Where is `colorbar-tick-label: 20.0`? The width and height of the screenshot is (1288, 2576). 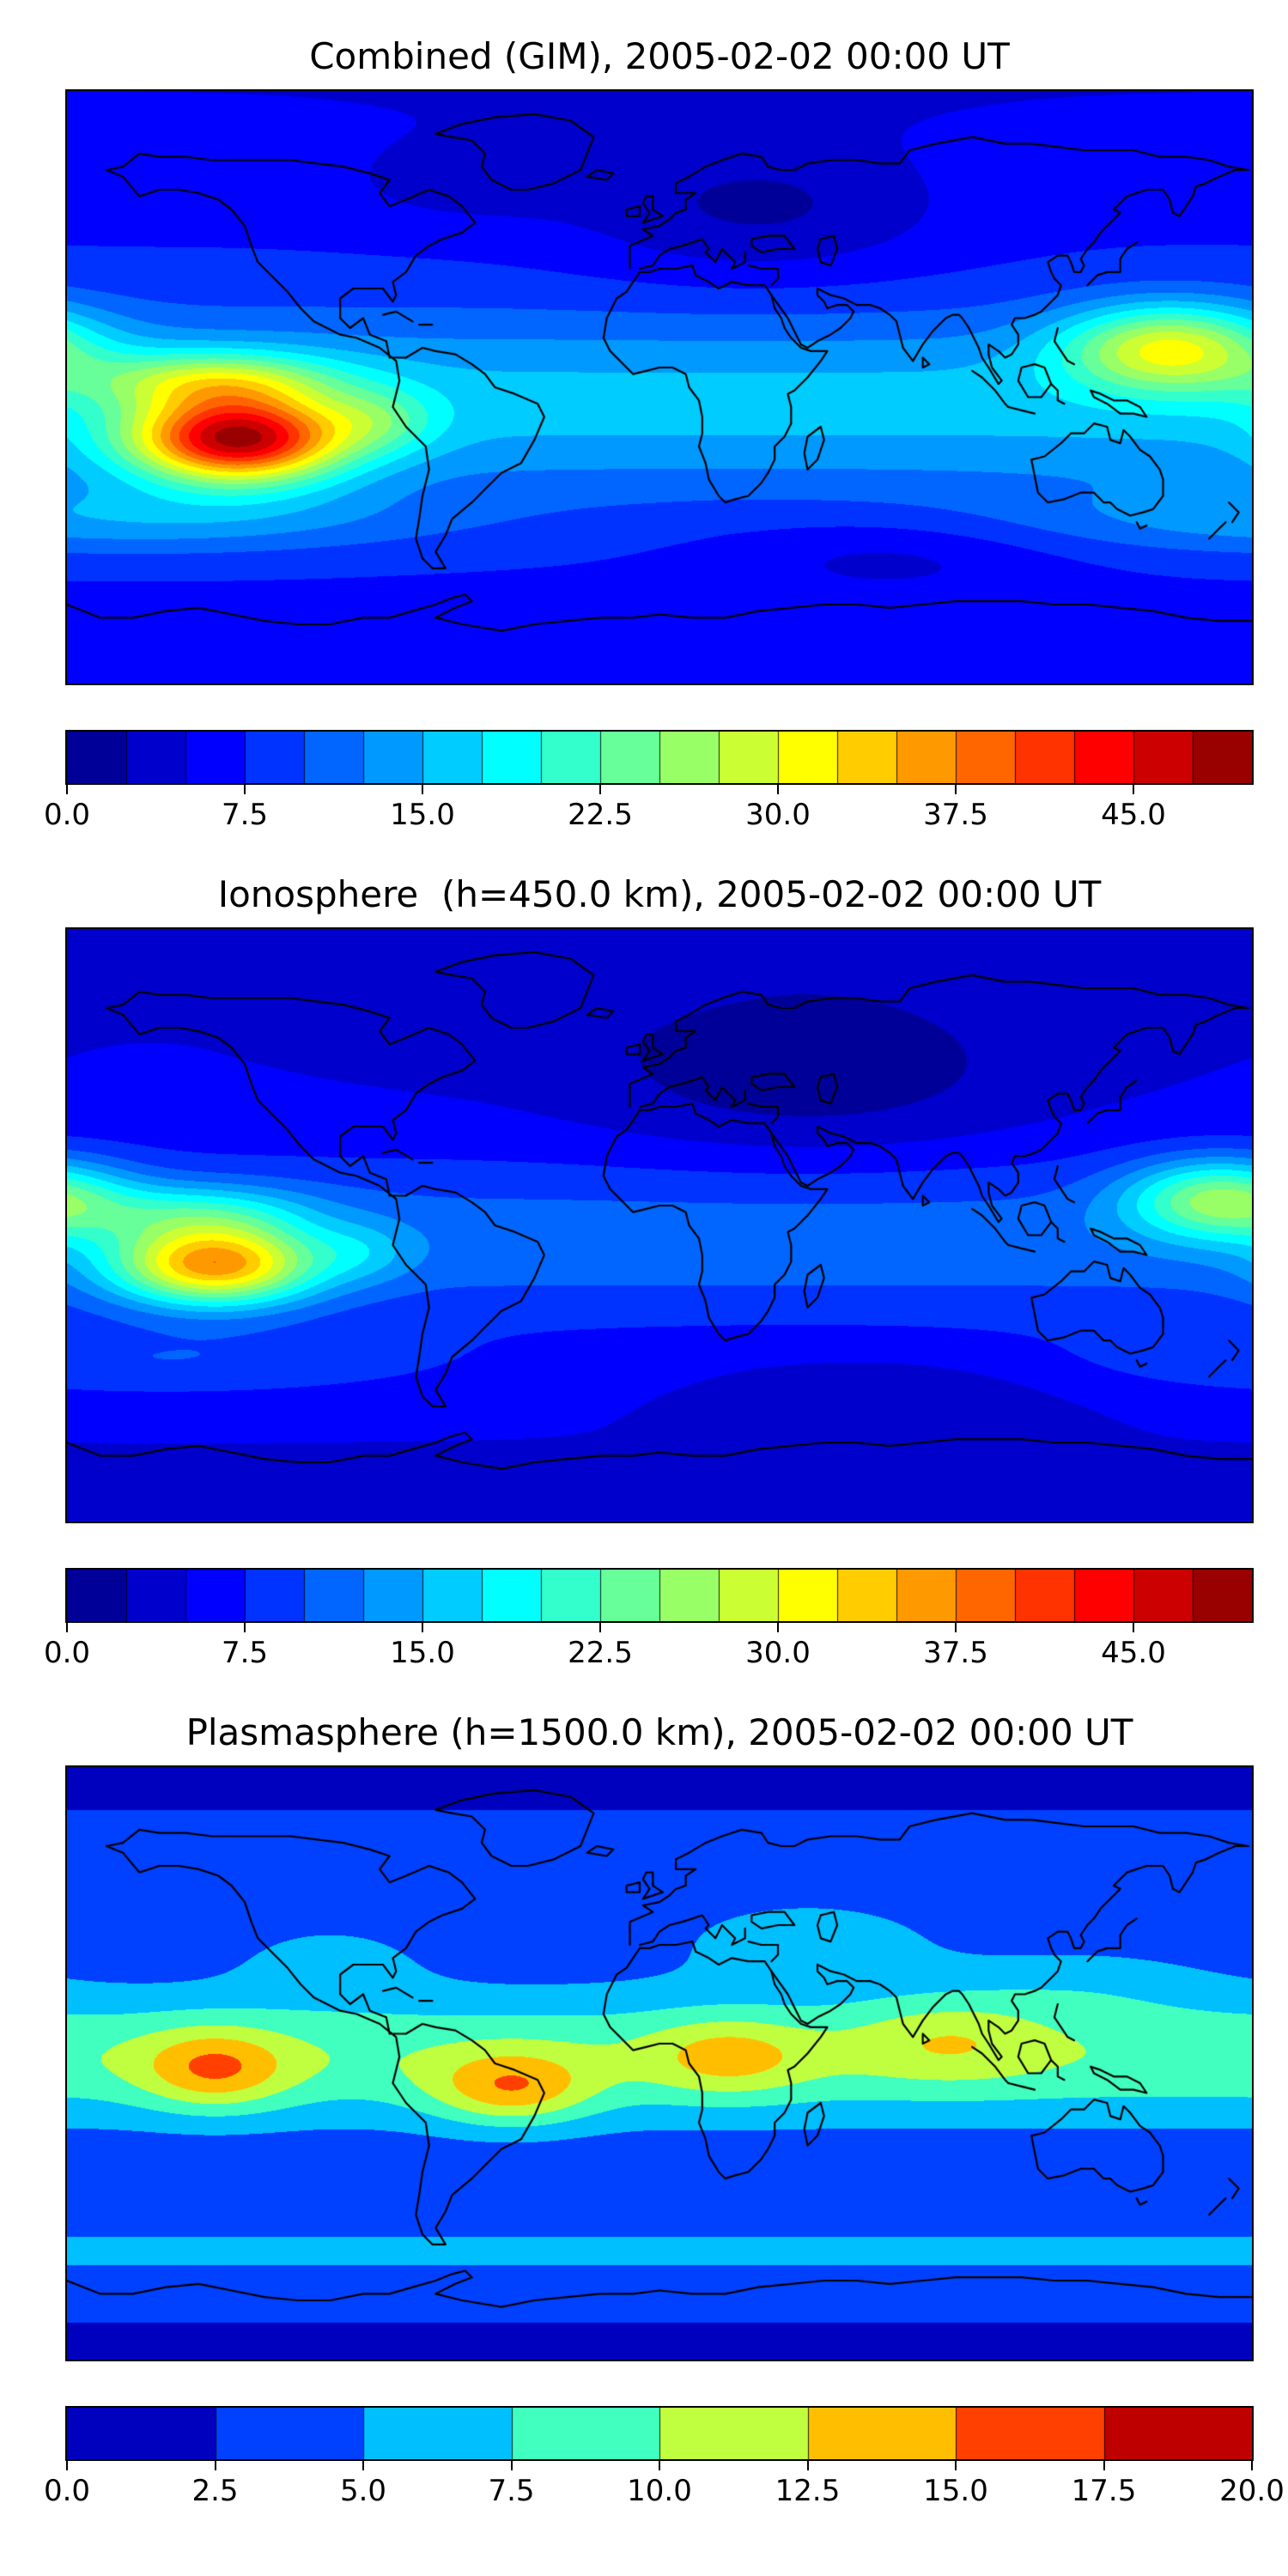
colorbar-tick-label: 20.0 is located at coordinates (1252, 2491).